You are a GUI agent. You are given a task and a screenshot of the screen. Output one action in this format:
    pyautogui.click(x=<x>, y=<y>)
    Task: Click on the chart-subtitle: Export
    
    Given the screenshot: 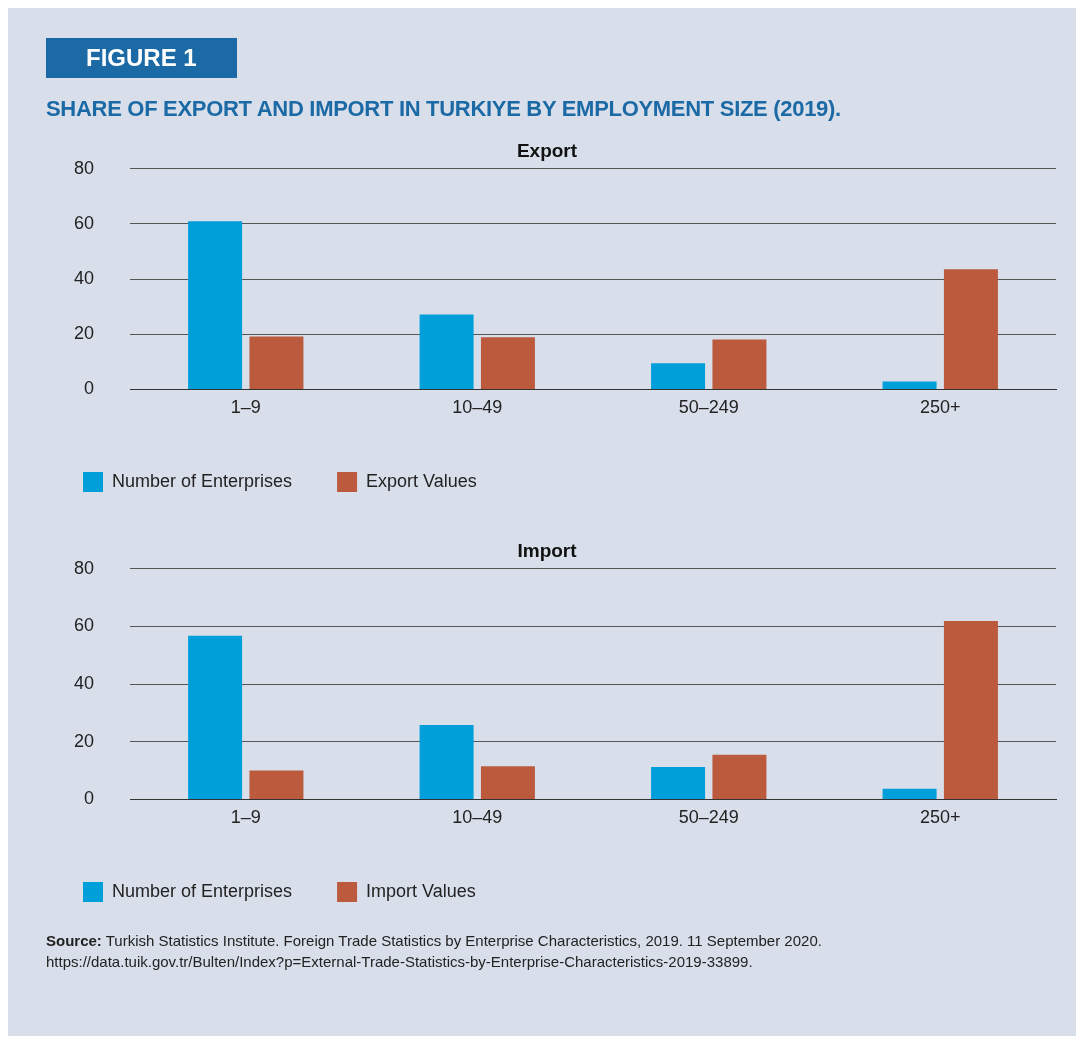 What is the action you would take?
    pyautogui.click(x=547, y=150)
    